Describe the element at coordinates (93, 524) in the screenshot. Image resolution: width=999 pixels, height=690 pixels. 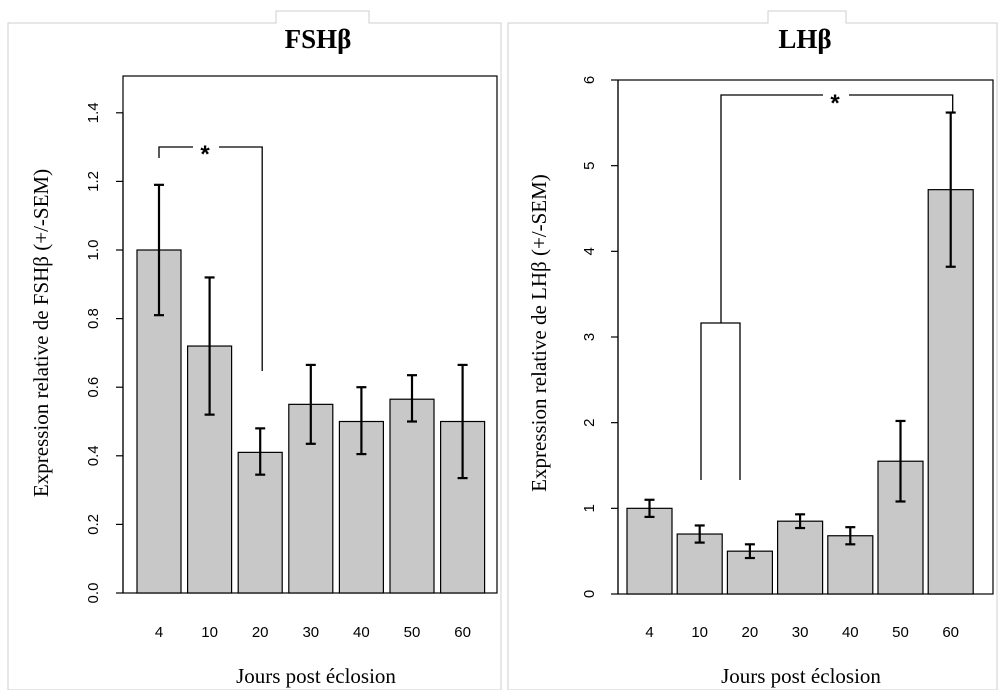
I see `y-tick-label: 0.2` at that location.